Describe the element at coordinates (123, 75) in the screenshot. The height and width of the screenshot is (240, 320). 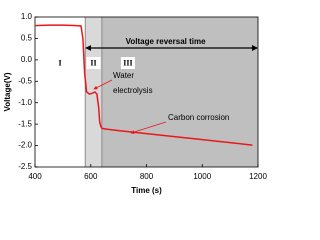
I see `annotation: Water` at that location.